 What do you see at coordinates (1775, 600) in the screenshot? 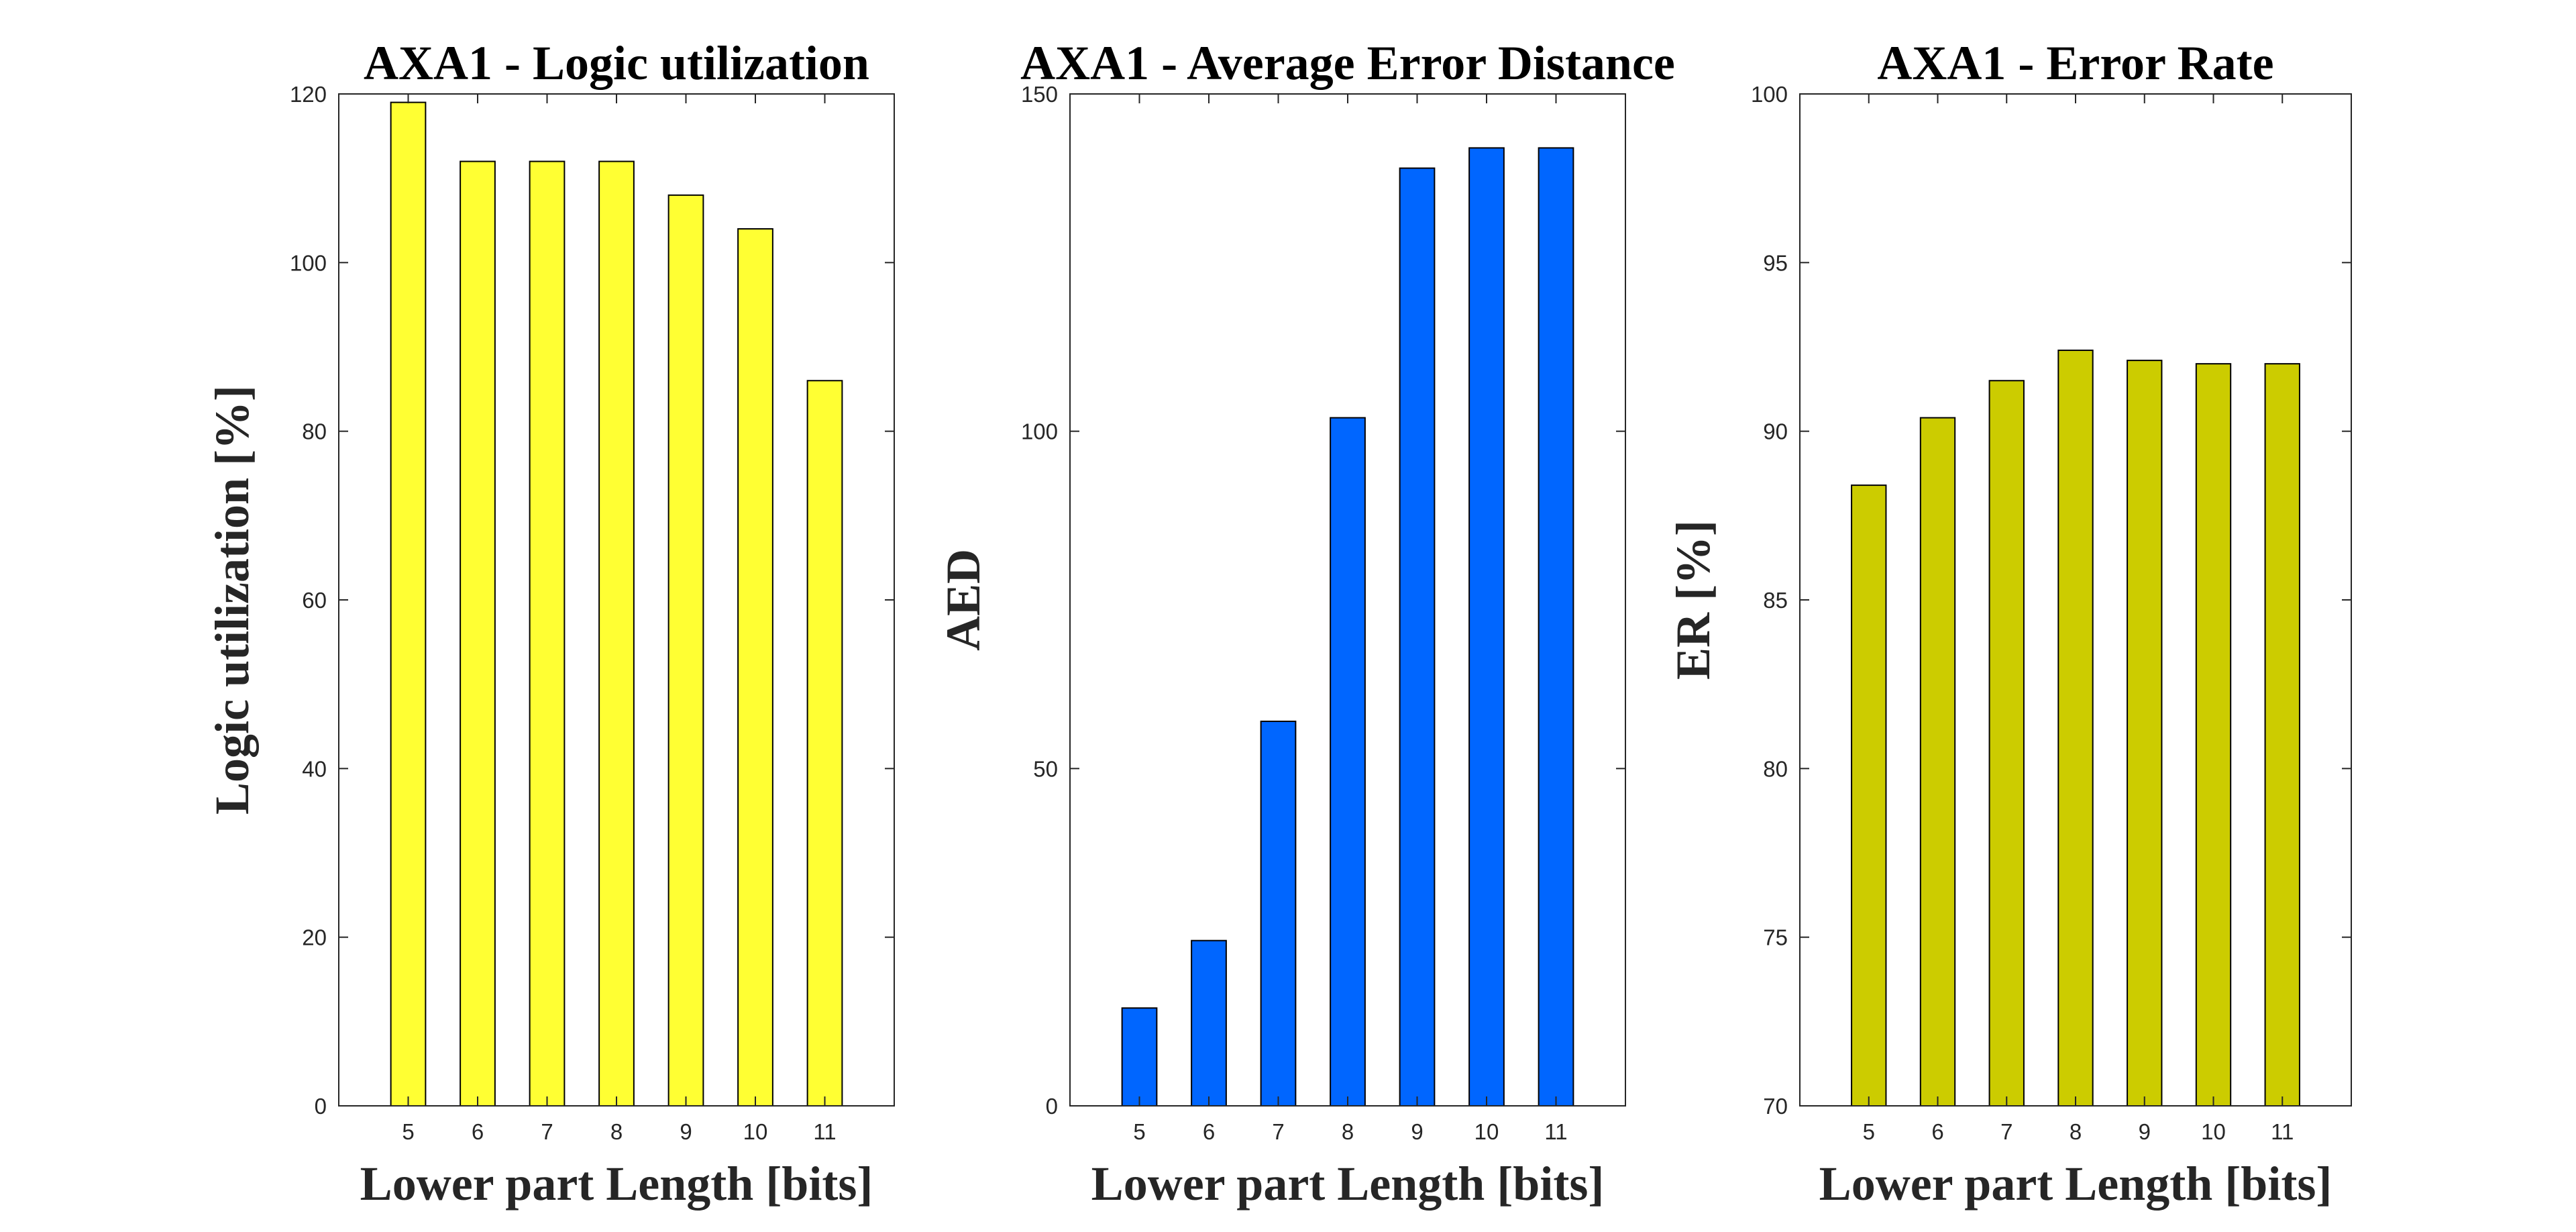
I see `y-tick-label: 85` at bounding box center [1775, 600].